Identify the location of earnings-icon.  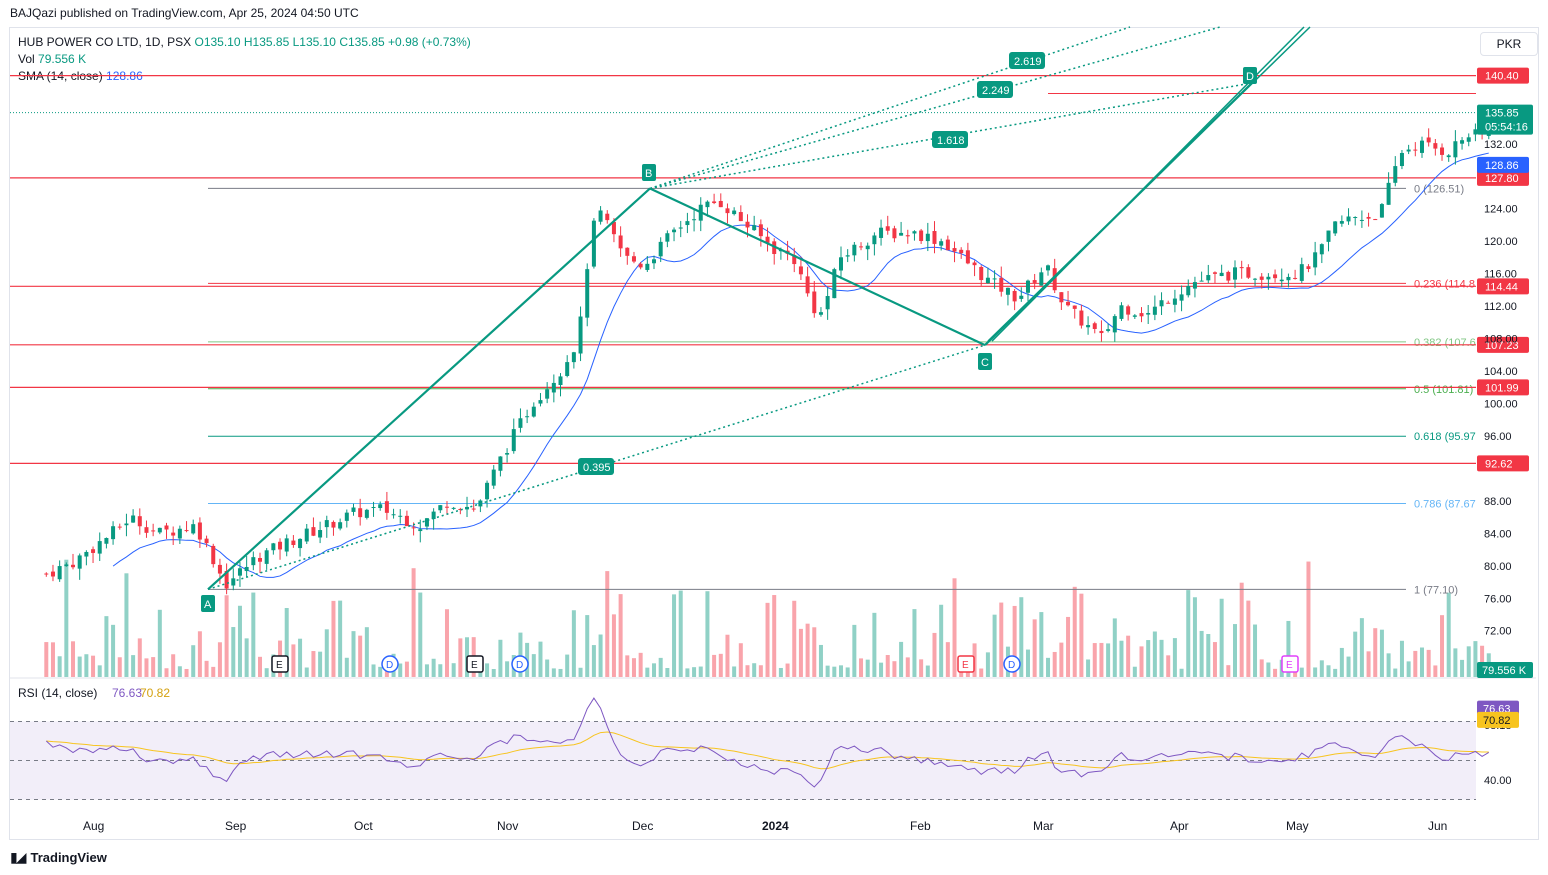
(475, 664).